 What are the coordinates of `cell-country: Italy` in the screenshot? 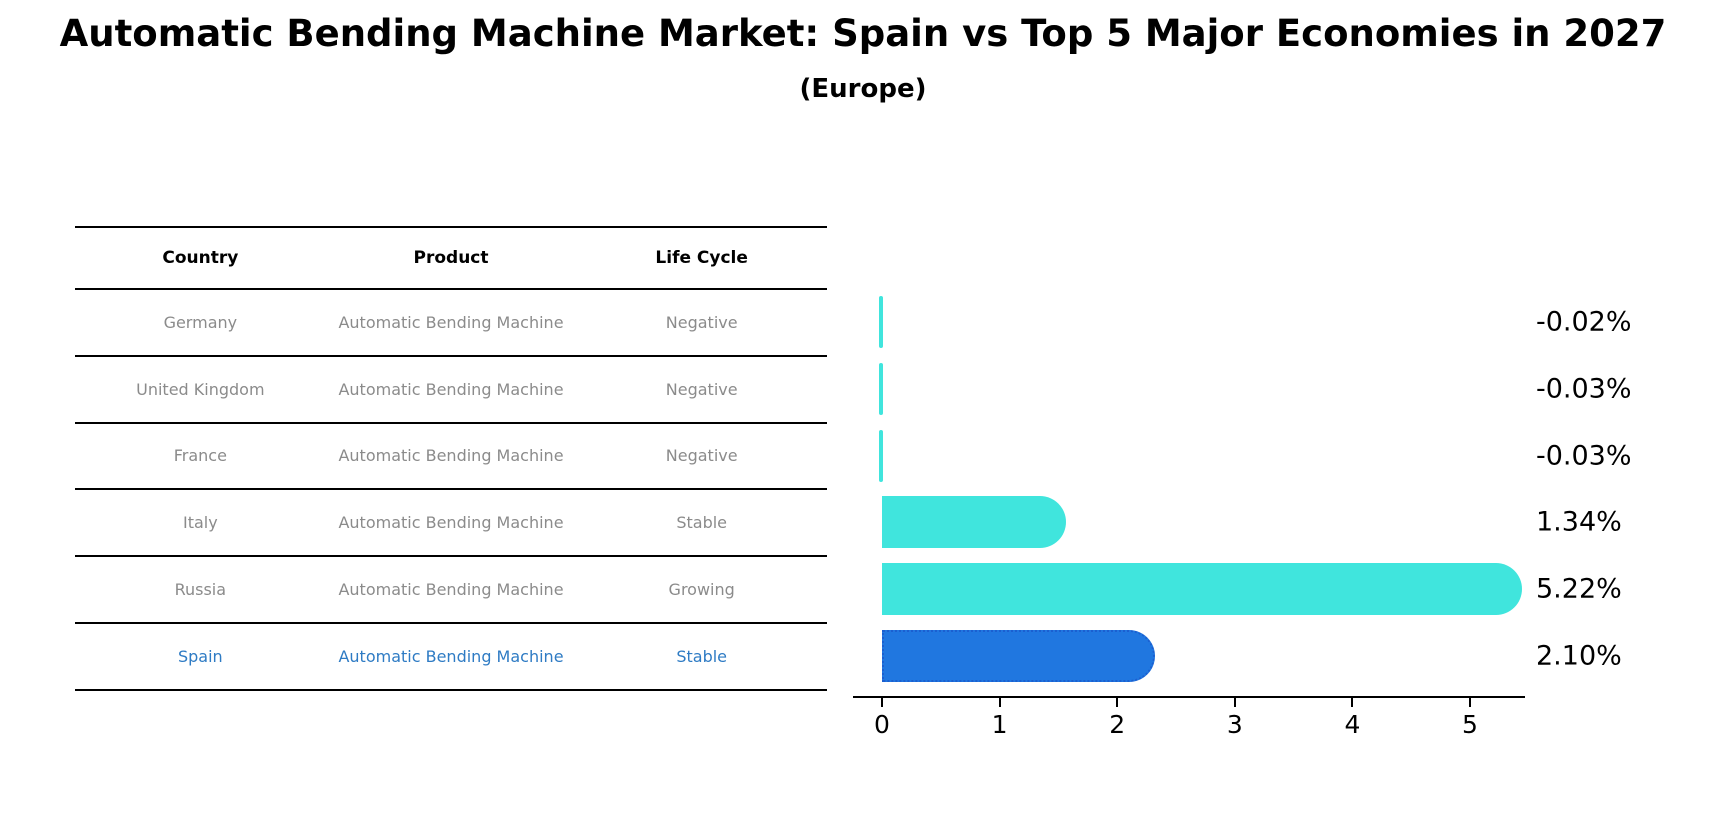 It's located at (200, 523).